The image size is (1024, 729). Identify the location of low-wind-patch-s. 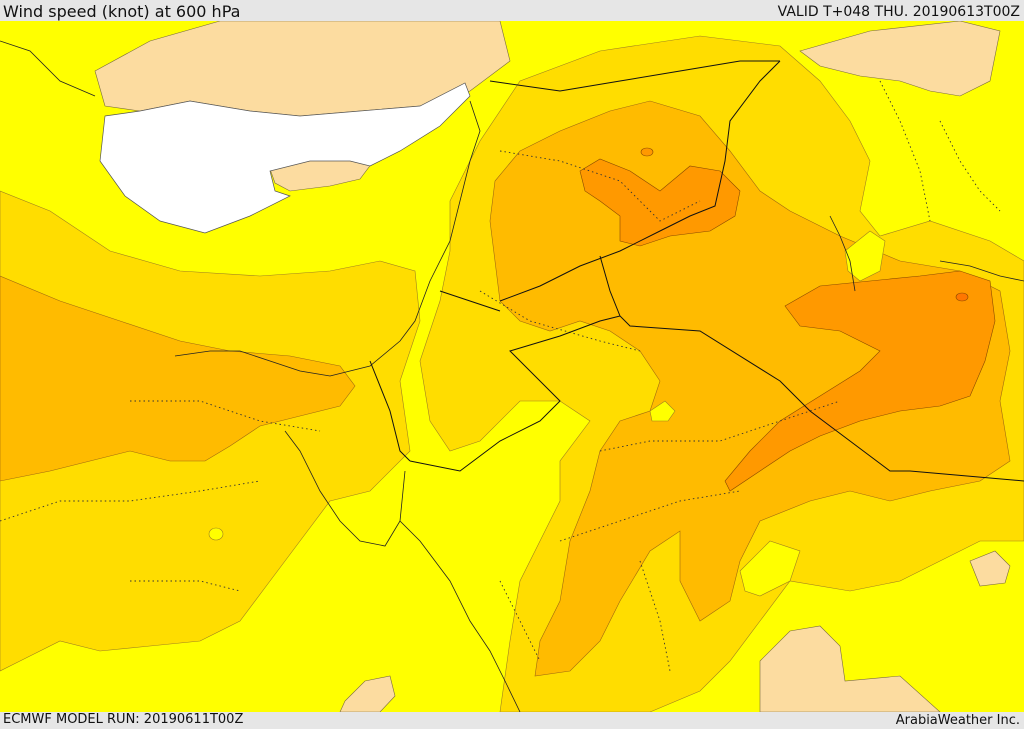
(367, 693).